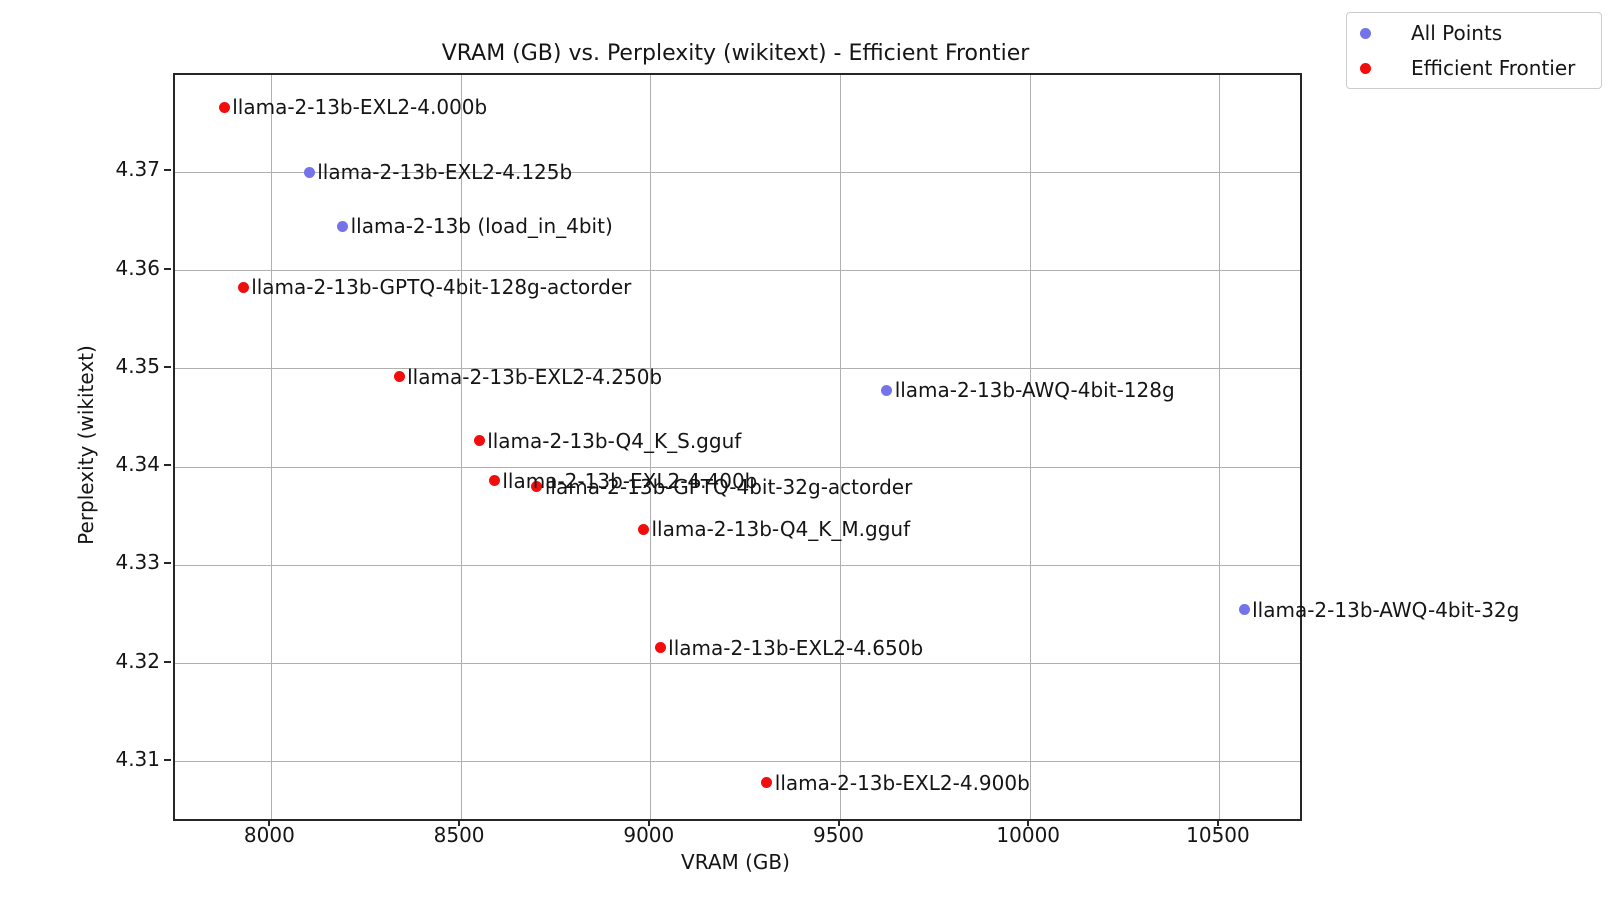  I want to click on point-label: llama-2-13b-EXL2-4.650b, so click(796, 647).